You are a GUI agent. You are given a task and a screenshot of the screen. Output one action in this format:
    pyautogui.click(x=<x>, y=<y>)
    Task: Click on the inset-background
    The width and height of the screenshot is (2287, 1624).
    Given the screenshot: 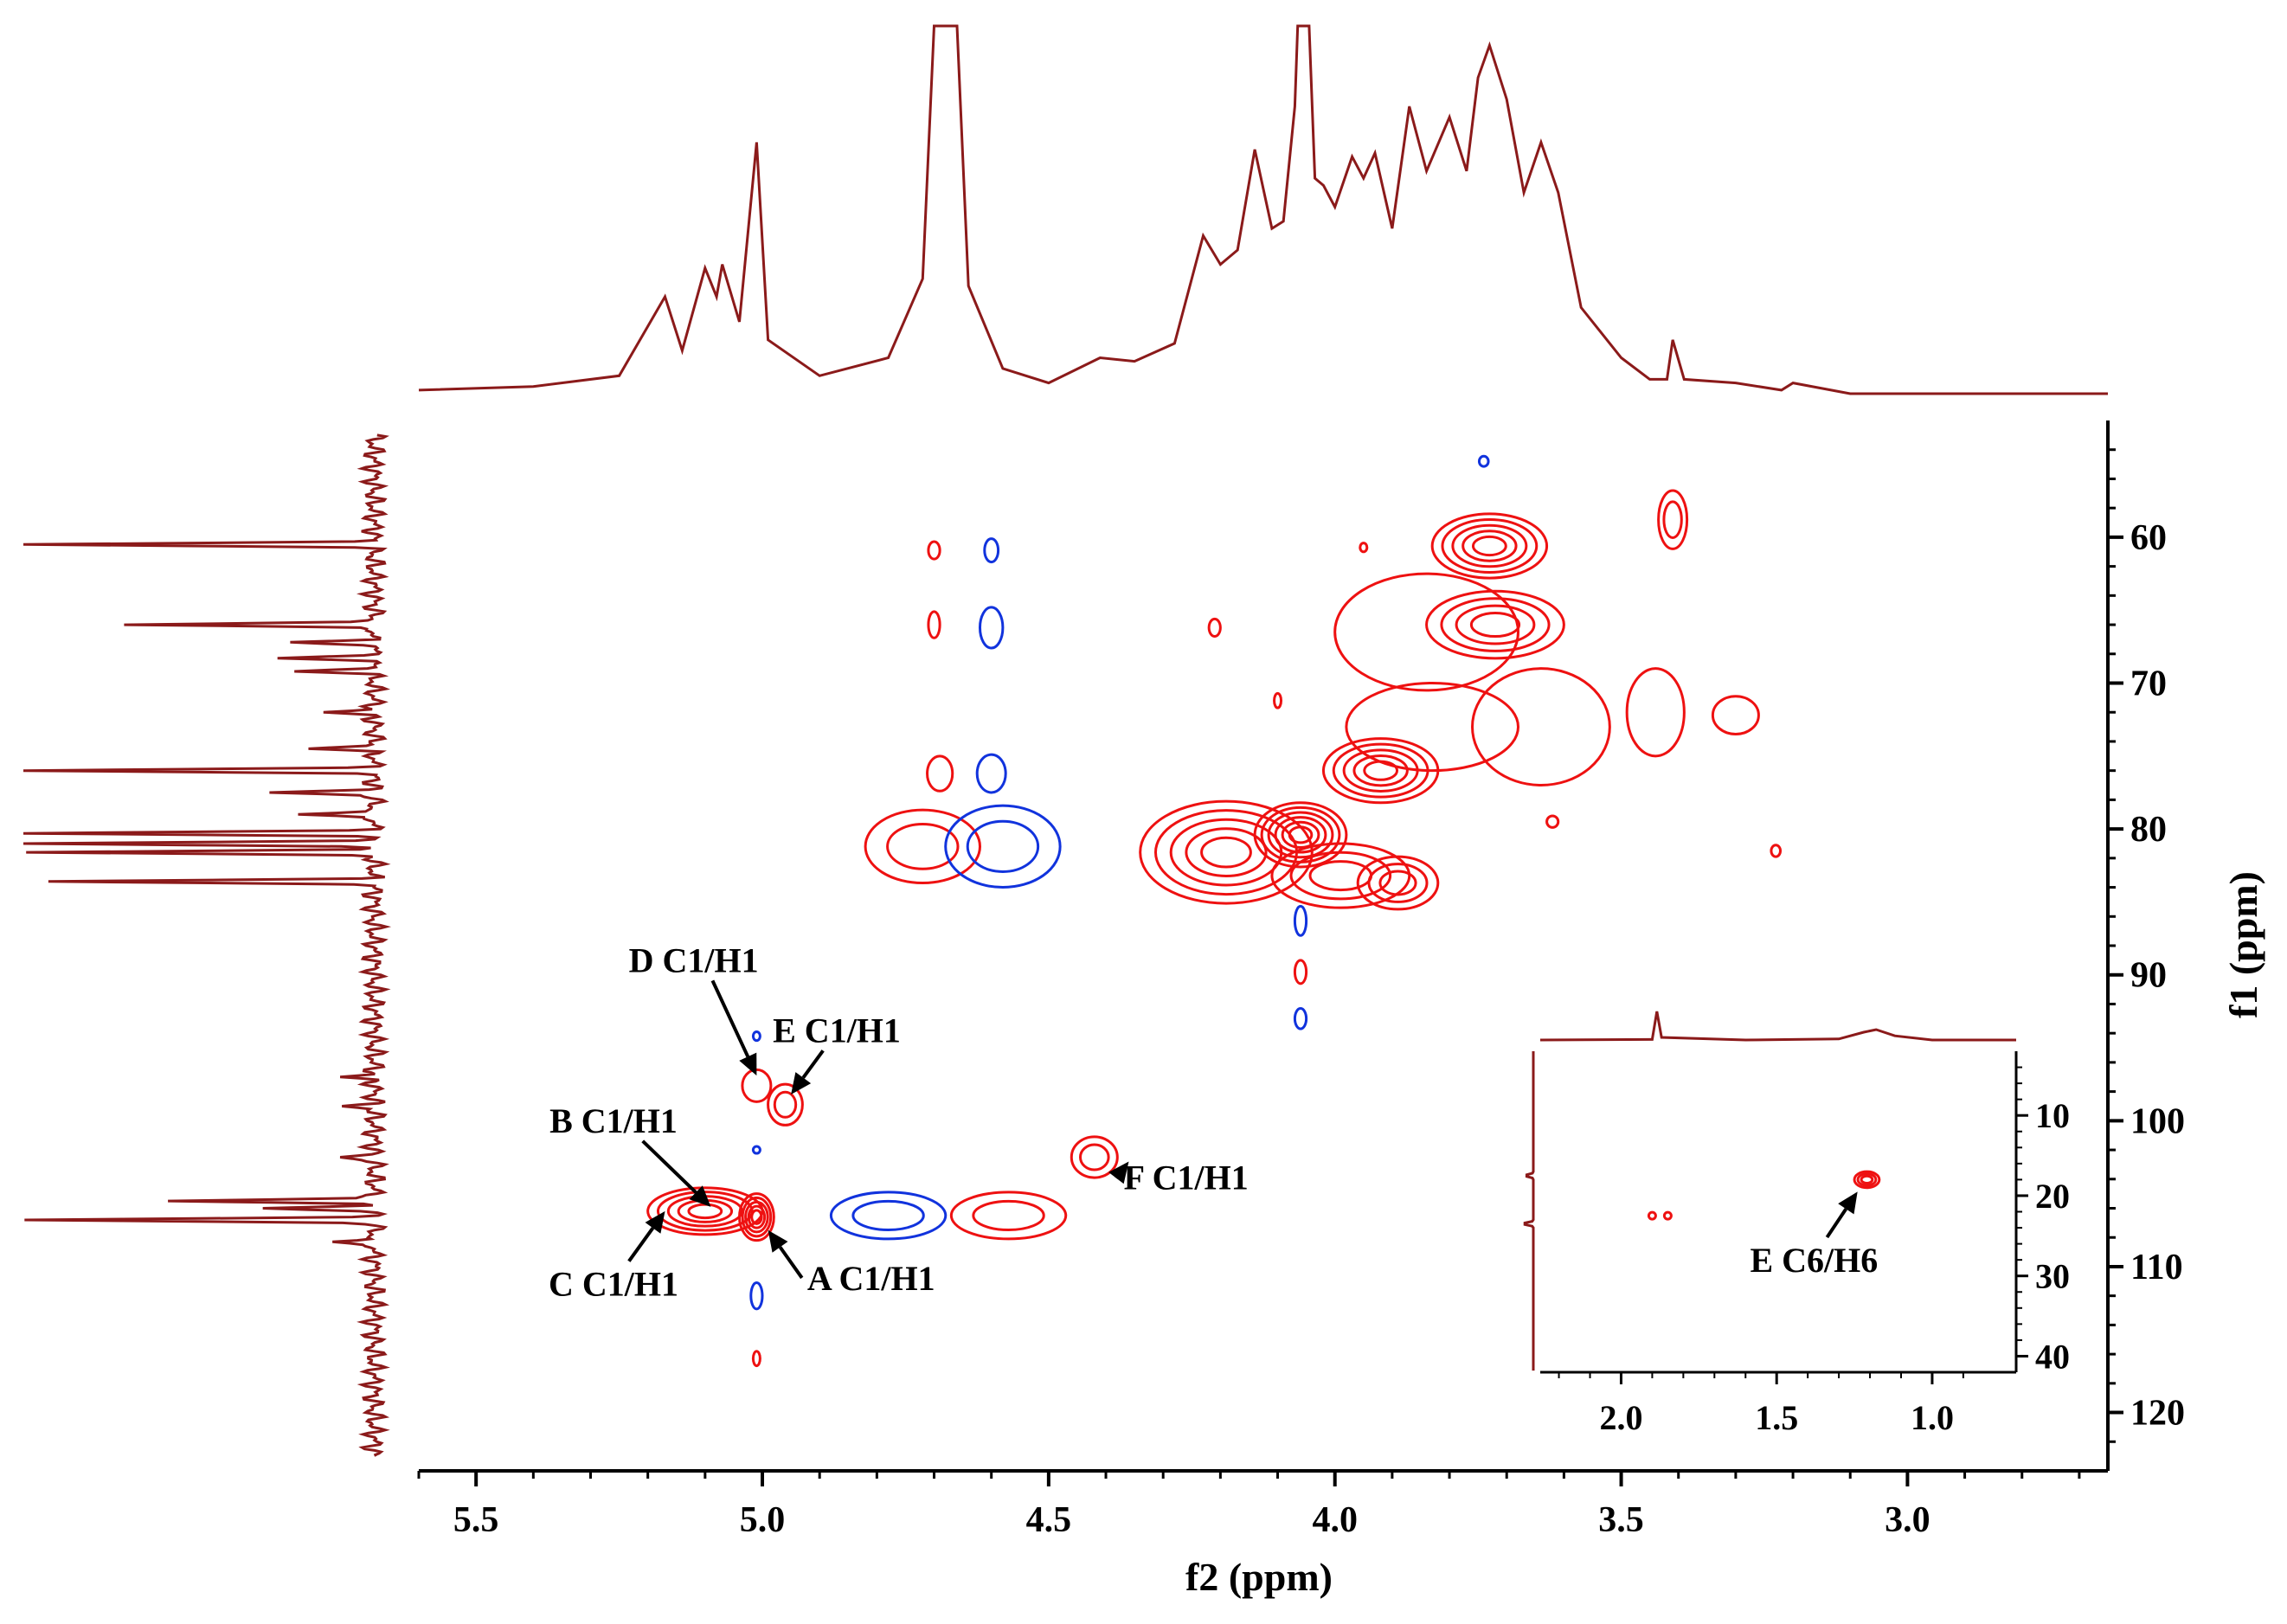 What is the action you would take?
    pyautogui.click(x=1785, y=1209)
    